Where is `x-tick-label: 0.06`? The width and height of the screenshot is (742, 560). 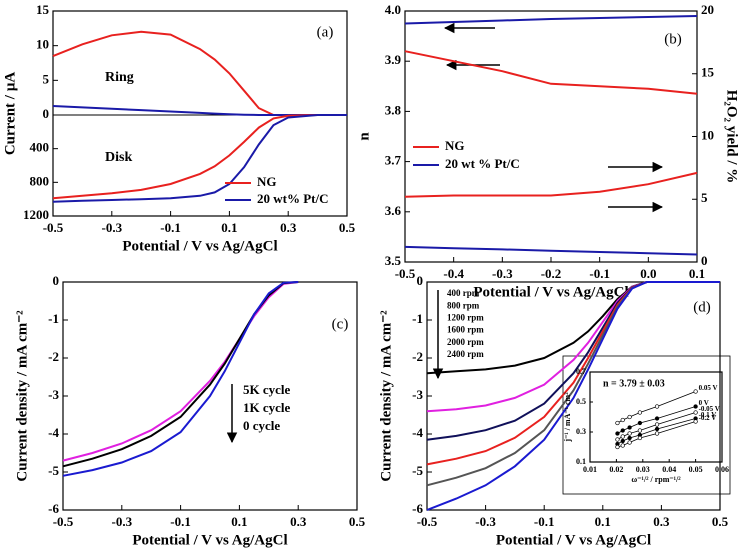 x-tick-label: 0.06 is located at coordinates (722, 469).